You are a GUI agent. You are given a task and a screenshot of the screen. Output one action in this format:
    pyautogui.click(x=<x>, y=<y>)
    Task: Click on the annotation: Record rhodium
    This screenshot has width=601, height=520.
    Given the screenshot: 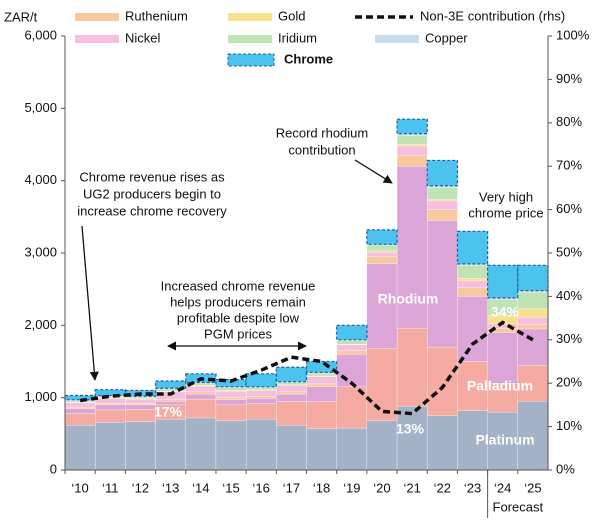 What is the action you would take?
    pyautogui.click(x=322, y=132)
    